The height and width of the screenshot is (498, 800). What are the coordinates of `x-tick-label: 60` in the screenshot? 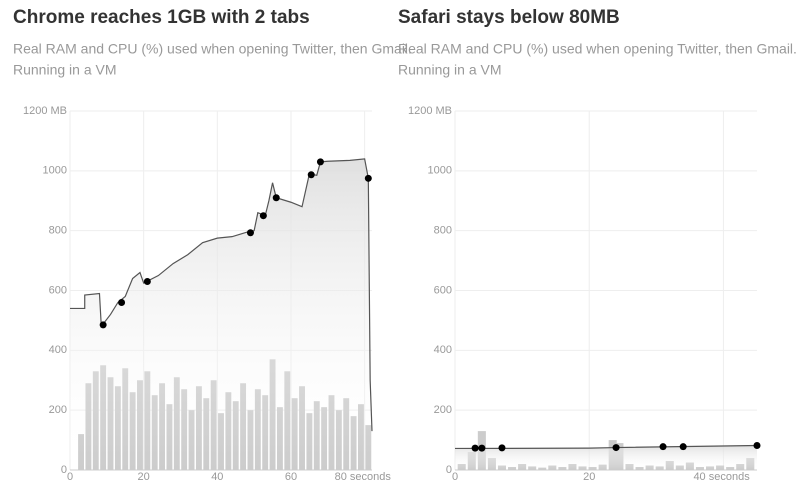 It's located at (291, 477).